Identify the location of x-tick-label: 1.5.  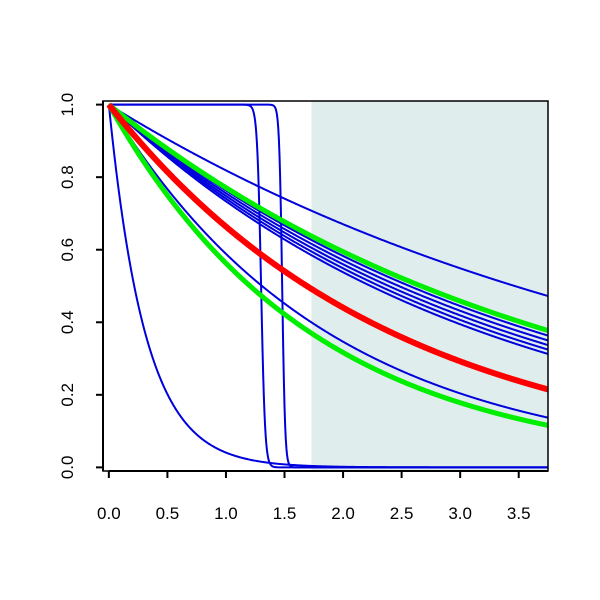
(285, 513).